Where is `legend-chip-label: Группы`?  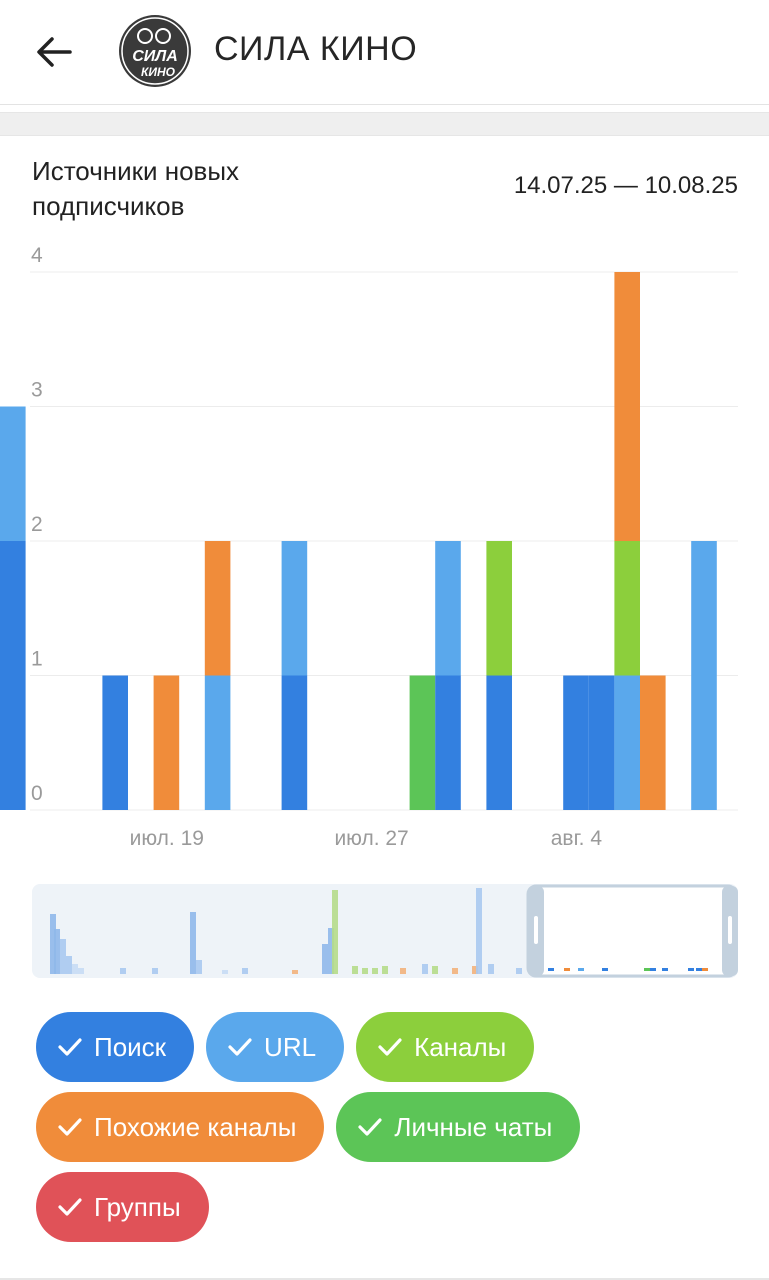 legend-chip-label: Группы is located at coordinates (137, 1206).